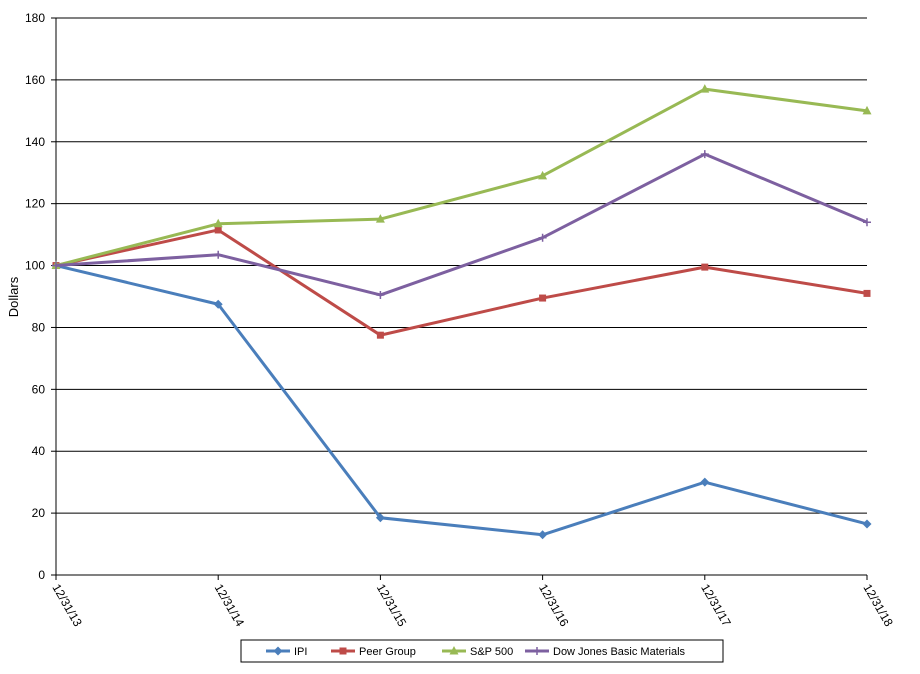 This screenshot has width=920, height=674. I want to click on legend-item-s-p-500: S&P 500, so click(477, 652).